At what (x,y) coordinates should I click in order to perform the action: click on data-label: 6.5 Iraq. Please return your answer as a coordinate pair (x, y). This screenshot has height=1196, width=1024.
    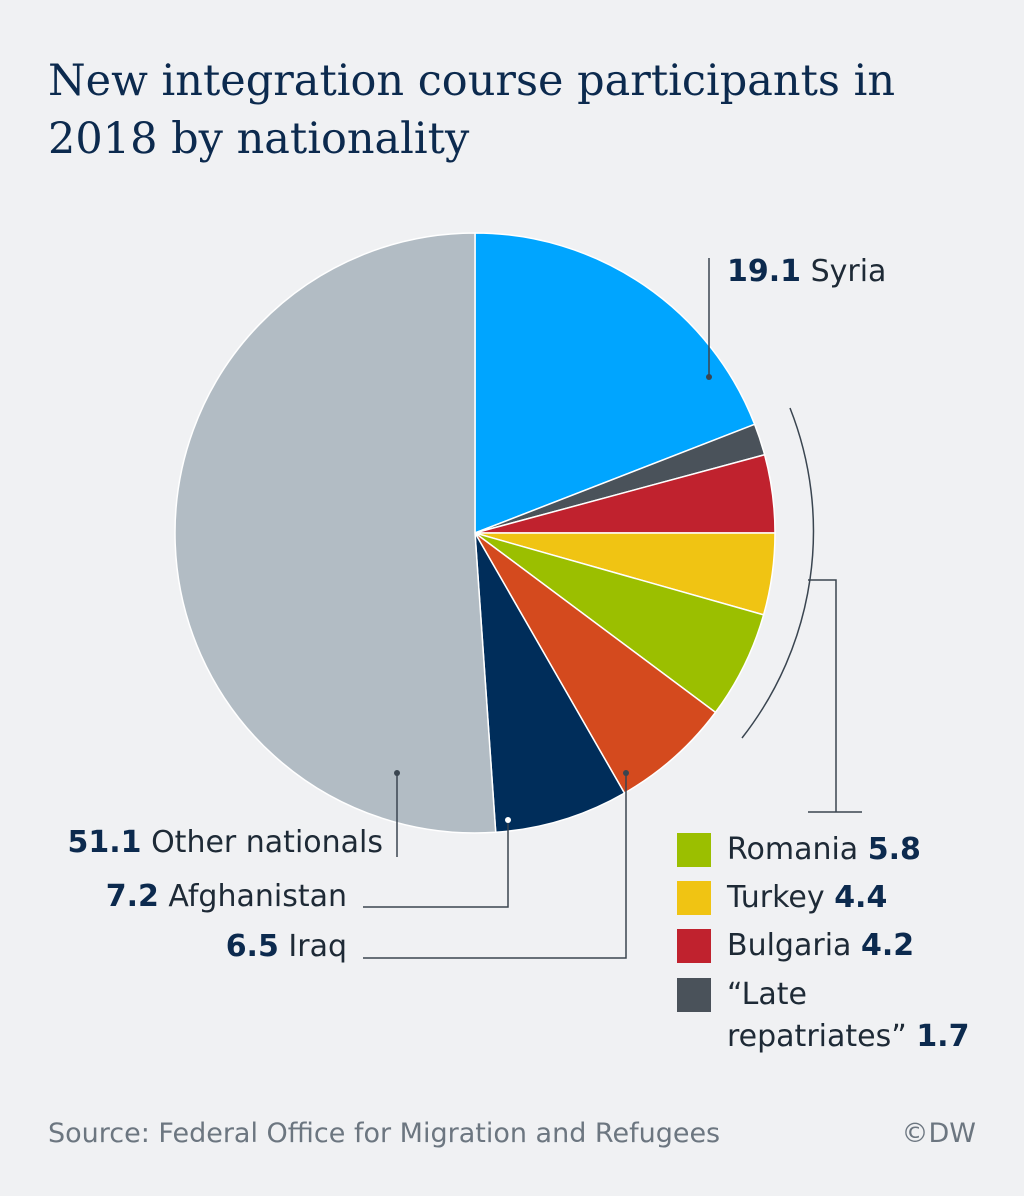
    Looking at the image, I should click on (286, 947).